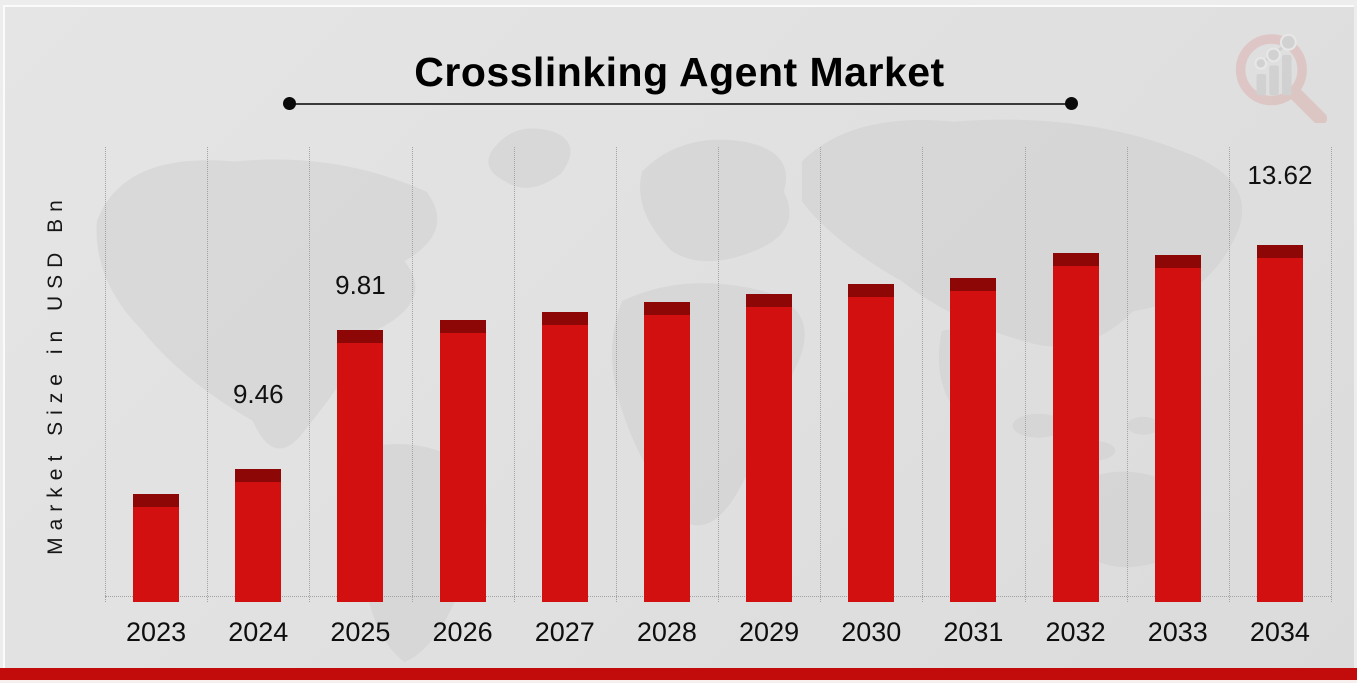 This screenshot has height=683, width=1357. Describe the element at coordinates (1075, 427) in the screenshot. I see `bar-2032` at that location.